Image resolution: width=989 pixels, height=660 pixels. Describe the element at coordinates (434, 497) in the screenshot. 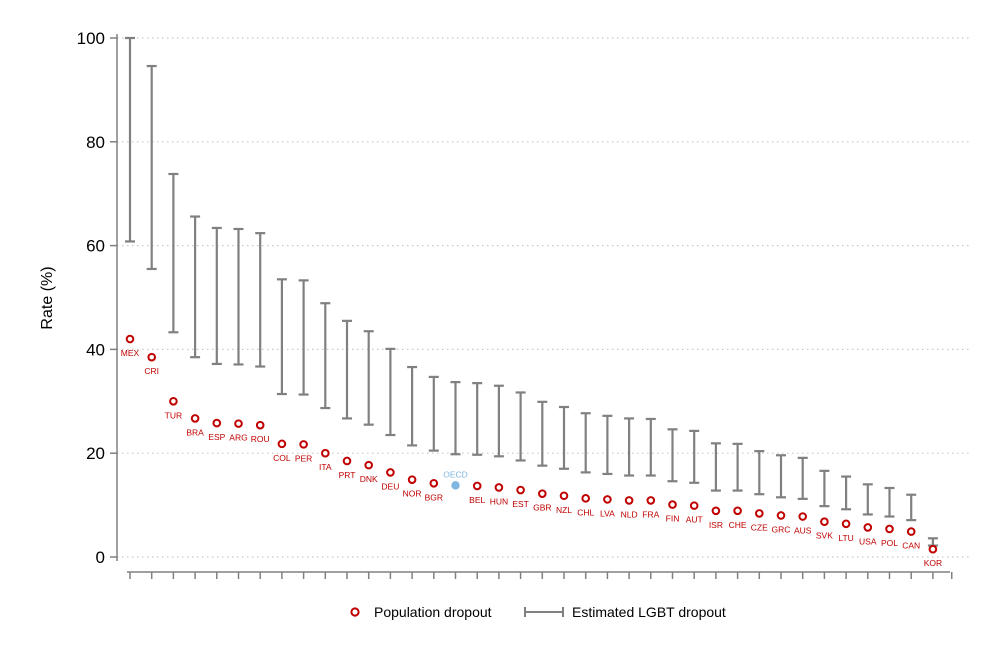

I see `label-bgr: BGR` at that location.